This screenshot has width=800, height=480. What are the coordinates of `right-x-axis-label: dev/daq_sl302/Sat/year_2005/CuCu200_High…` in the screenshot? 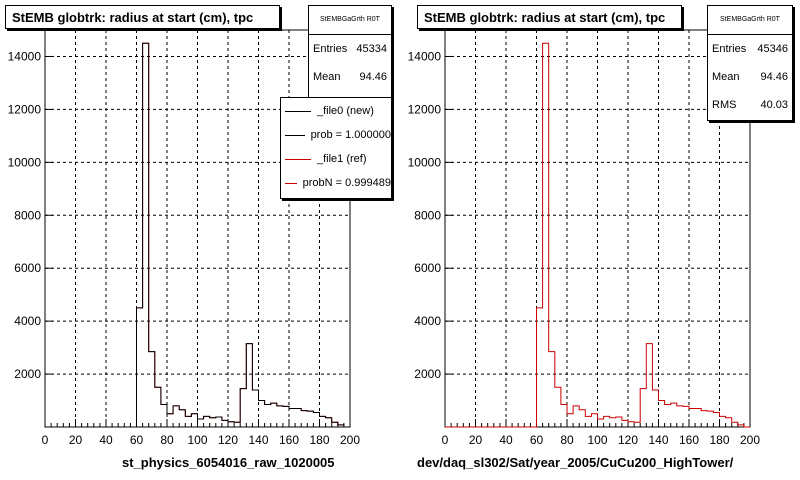 It's located at (575, 462).